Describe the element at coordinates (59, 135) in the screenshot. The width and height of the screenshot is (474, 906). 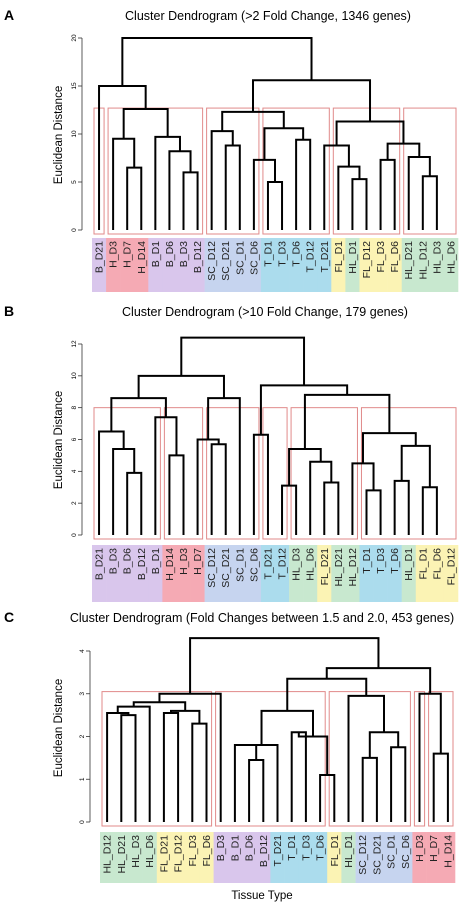
I see `panel-a-ylabel: Euclidean Distance` at that location.